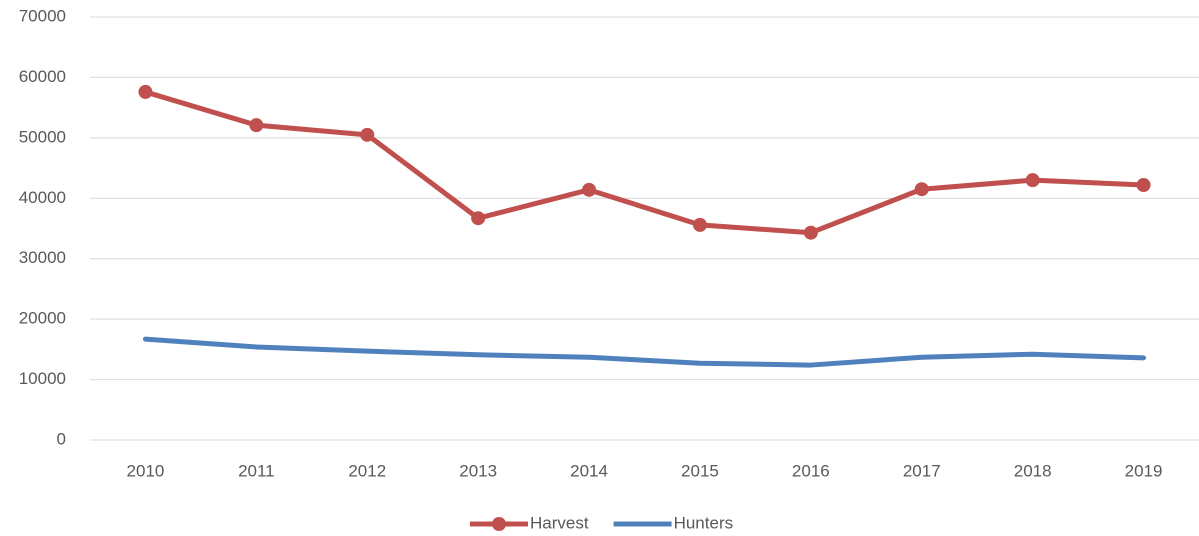  What do you see at coordinates (499, 524) in the screenshot?
I see `legend-marker` at bounding box center [499, 524].